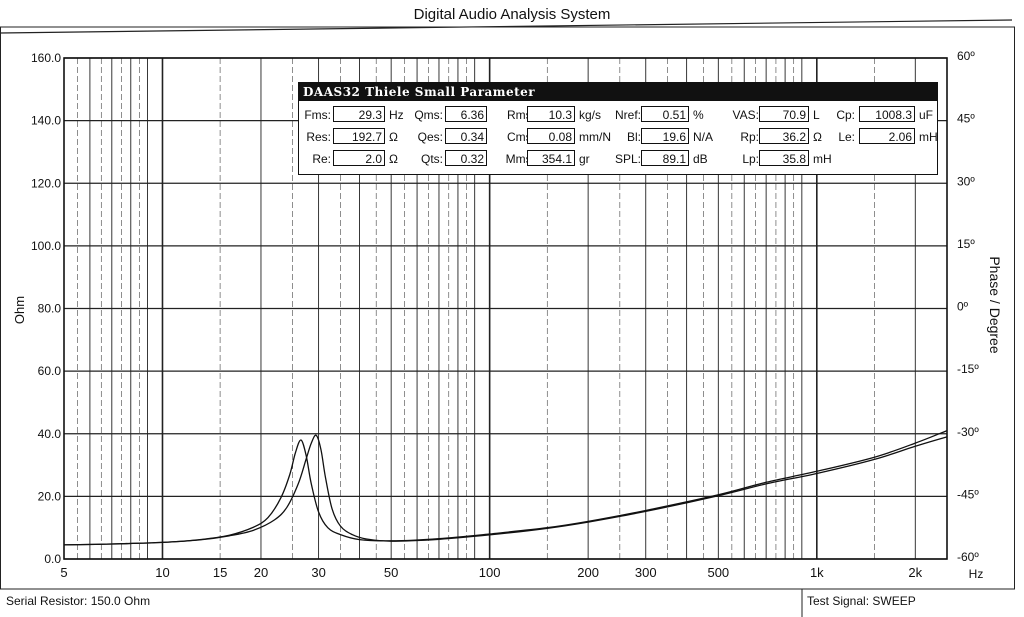 This screenshot has height=617, width=1024. I want to click on ts-param-unit: L, so click(816, 115).